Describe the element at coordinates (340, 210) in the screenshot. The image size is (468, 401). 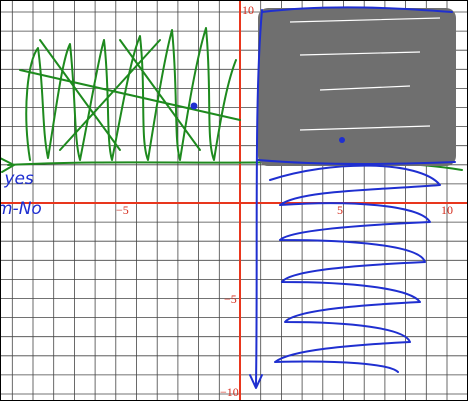
I see `x-label: 5` at that location.